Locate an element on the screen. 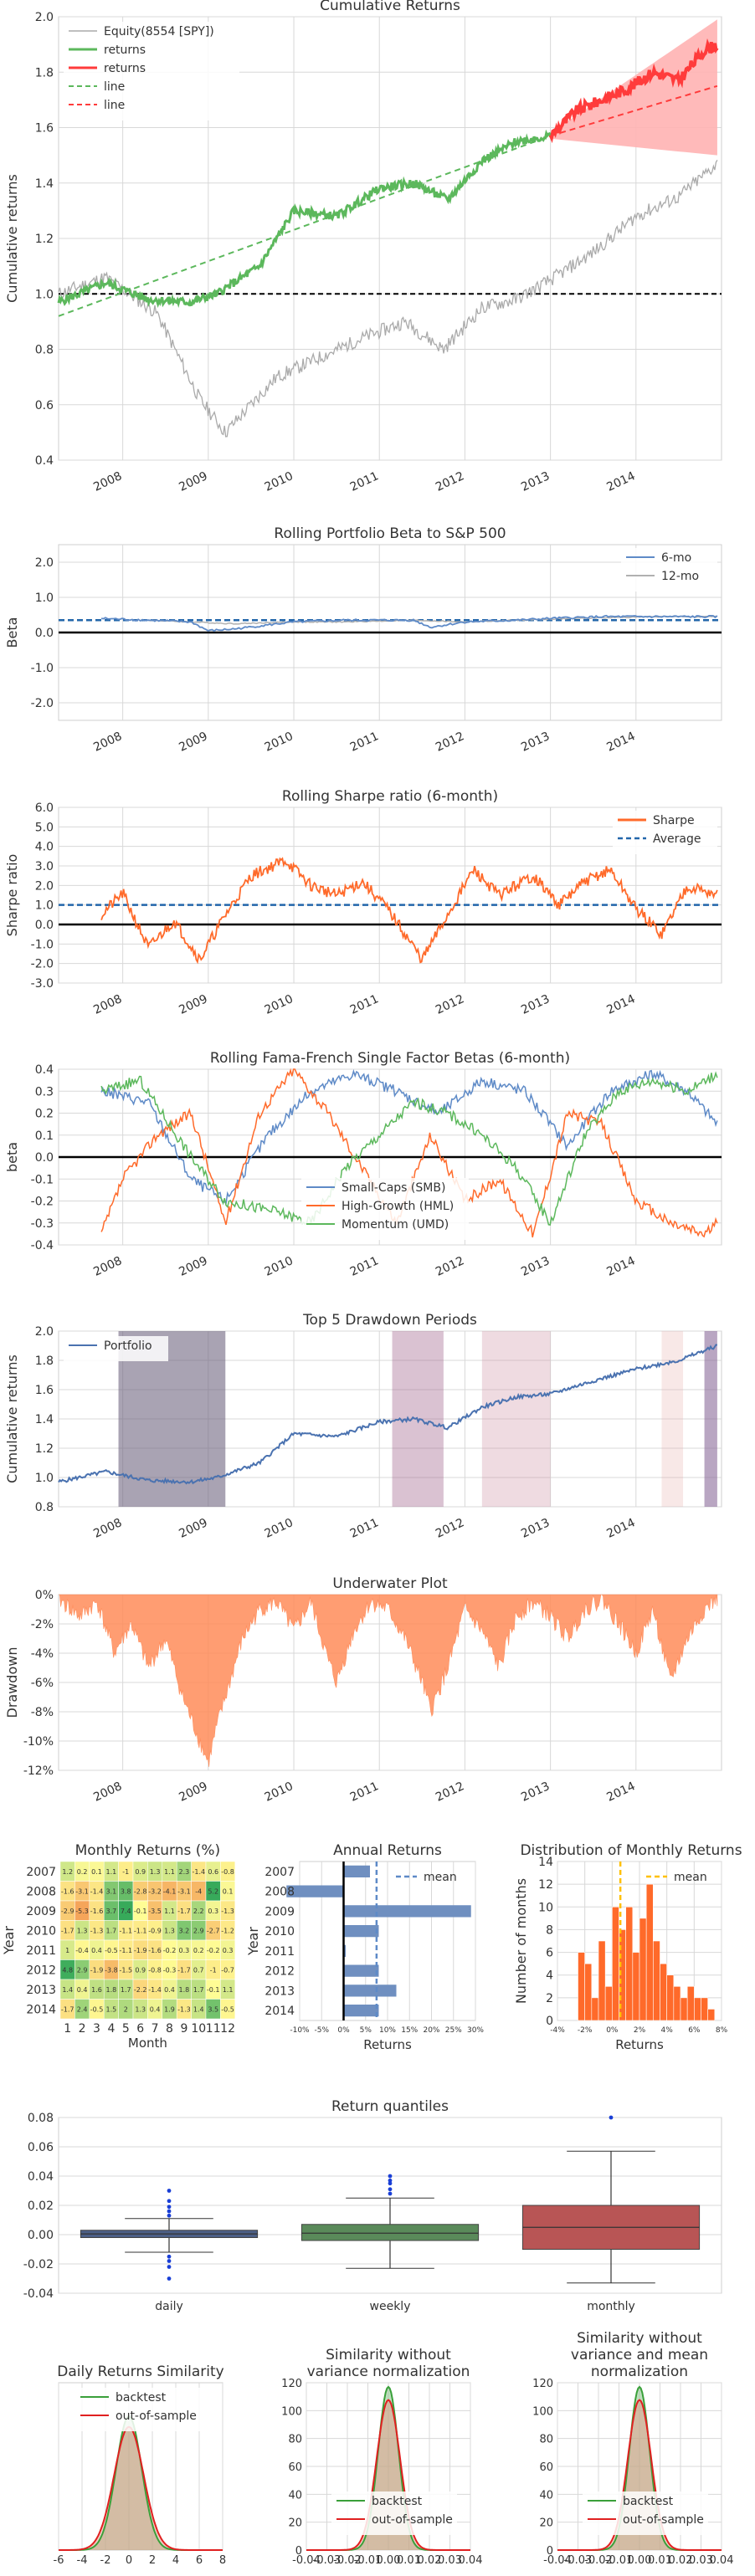 This screenshot has height=2576, width=755. x-tick-label: 4% is located at coordinates (667, 2031).